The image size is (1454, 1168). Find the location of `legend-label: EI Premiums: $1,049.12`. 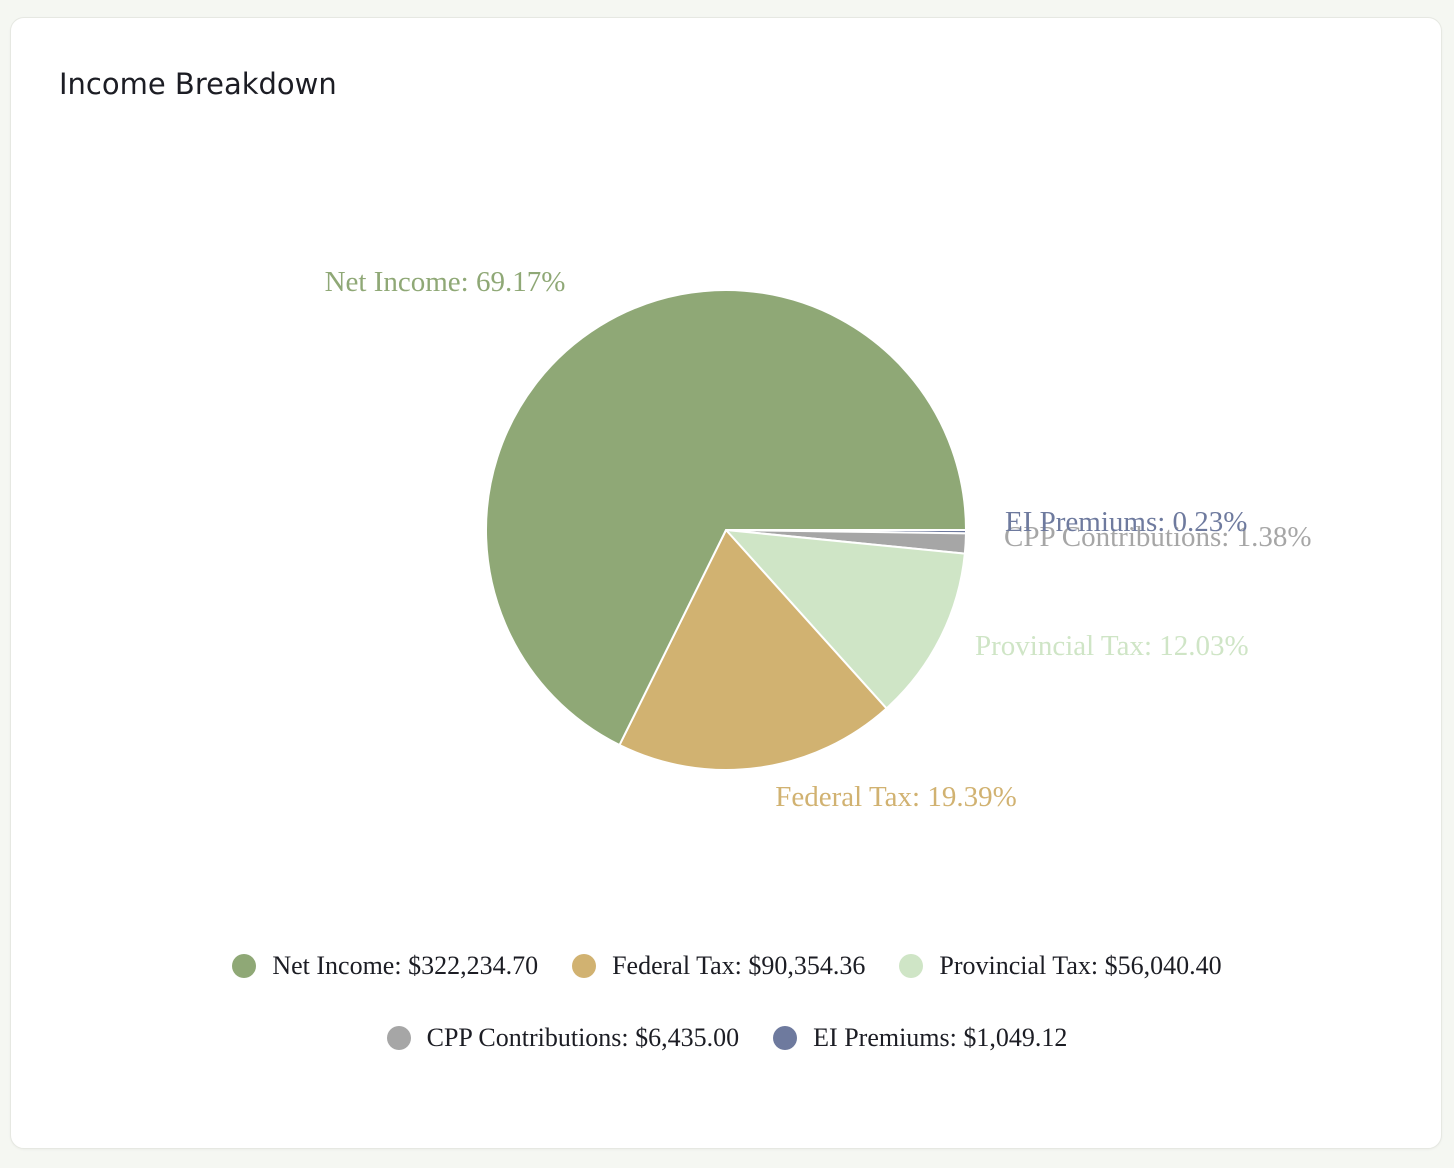

legend-label: EI Premiums: $1,049.12 is located at coordinates (940, 1037).